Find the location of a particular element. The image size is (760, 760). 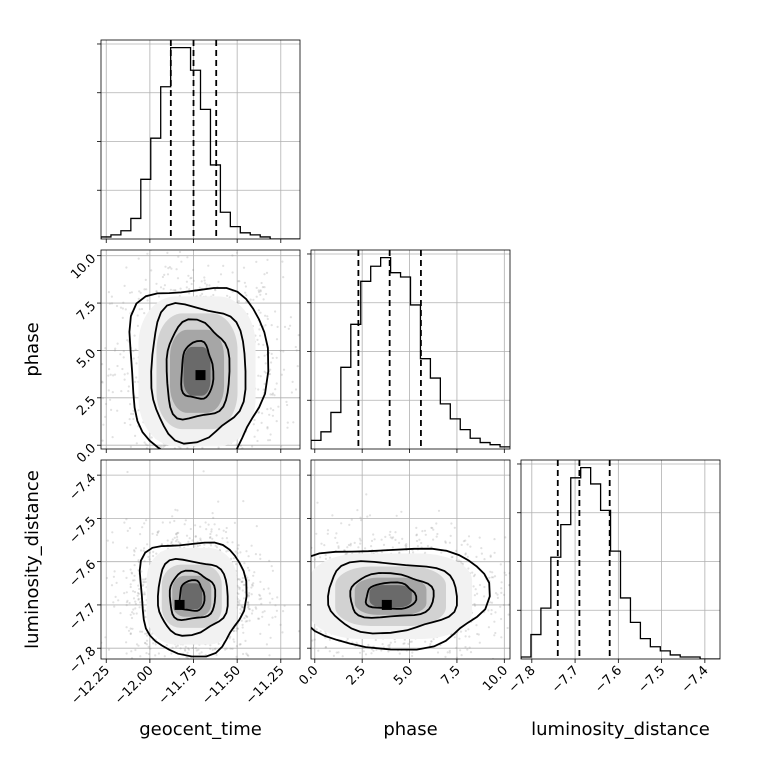

axes-frame is located at coordinates (620, 559).